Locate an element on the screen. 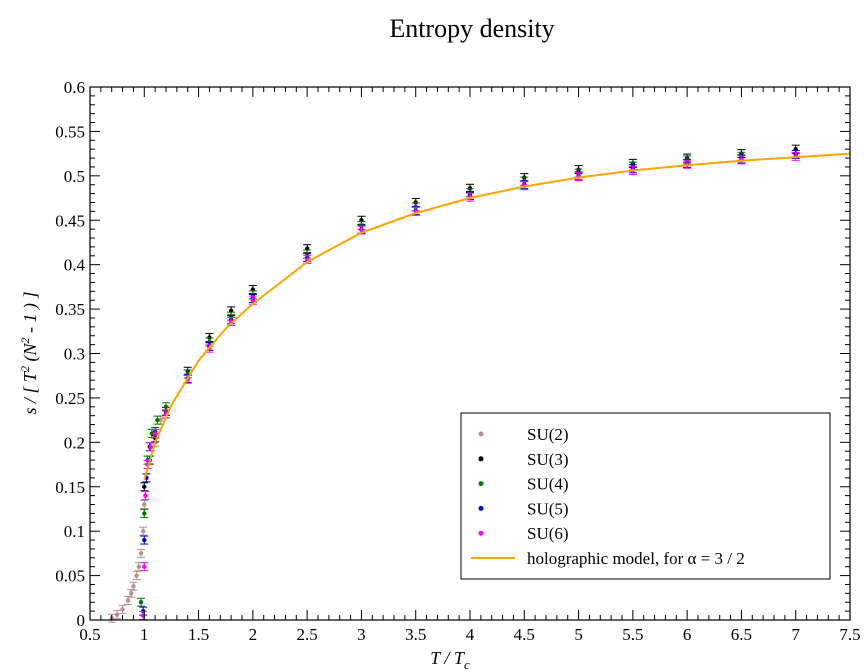 The height and width of the screenshot is (672, 866). x-axis-label-main: T / T is located at coordinates (448, 658).